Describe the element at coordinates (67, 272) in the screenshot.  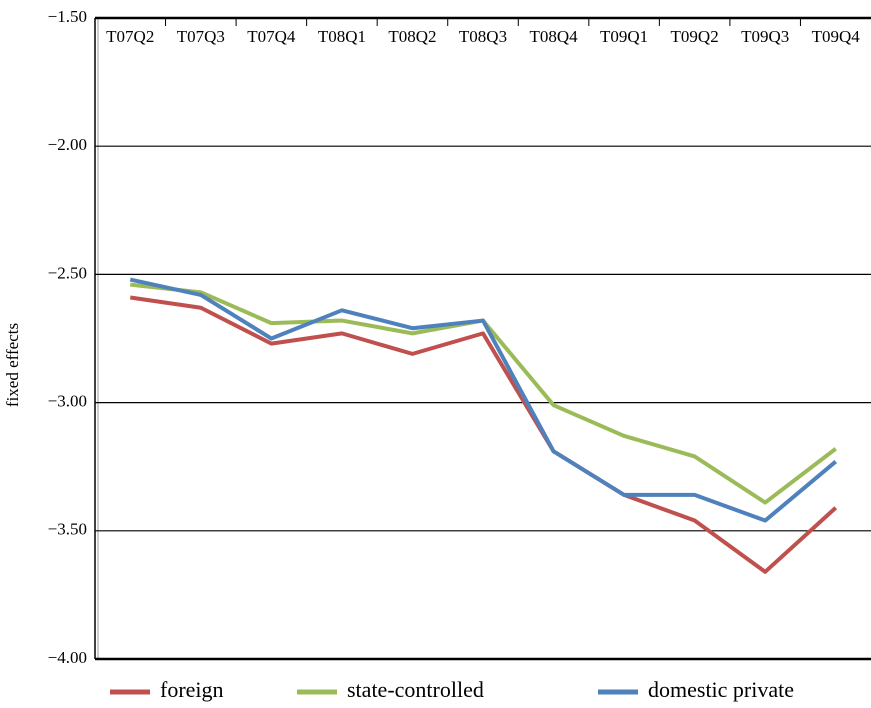
I see `y-tick-label: −2.50` at that location.